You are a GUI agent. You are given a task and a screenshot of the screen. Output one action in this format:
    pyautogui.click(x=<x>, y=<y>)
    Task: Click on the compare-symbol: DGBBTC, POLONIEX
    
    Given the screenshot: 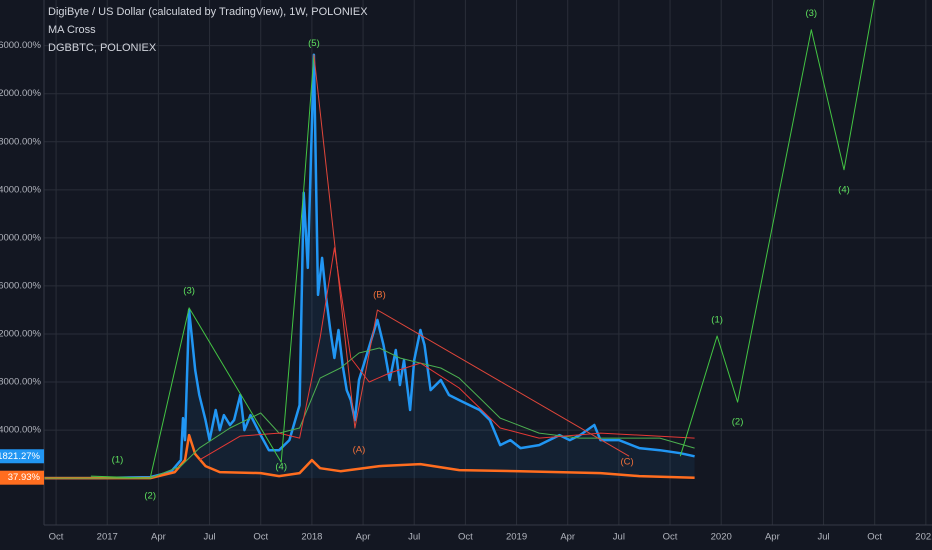 What is the action you would take?
    pyautogui.click(x=102, y=48)
    